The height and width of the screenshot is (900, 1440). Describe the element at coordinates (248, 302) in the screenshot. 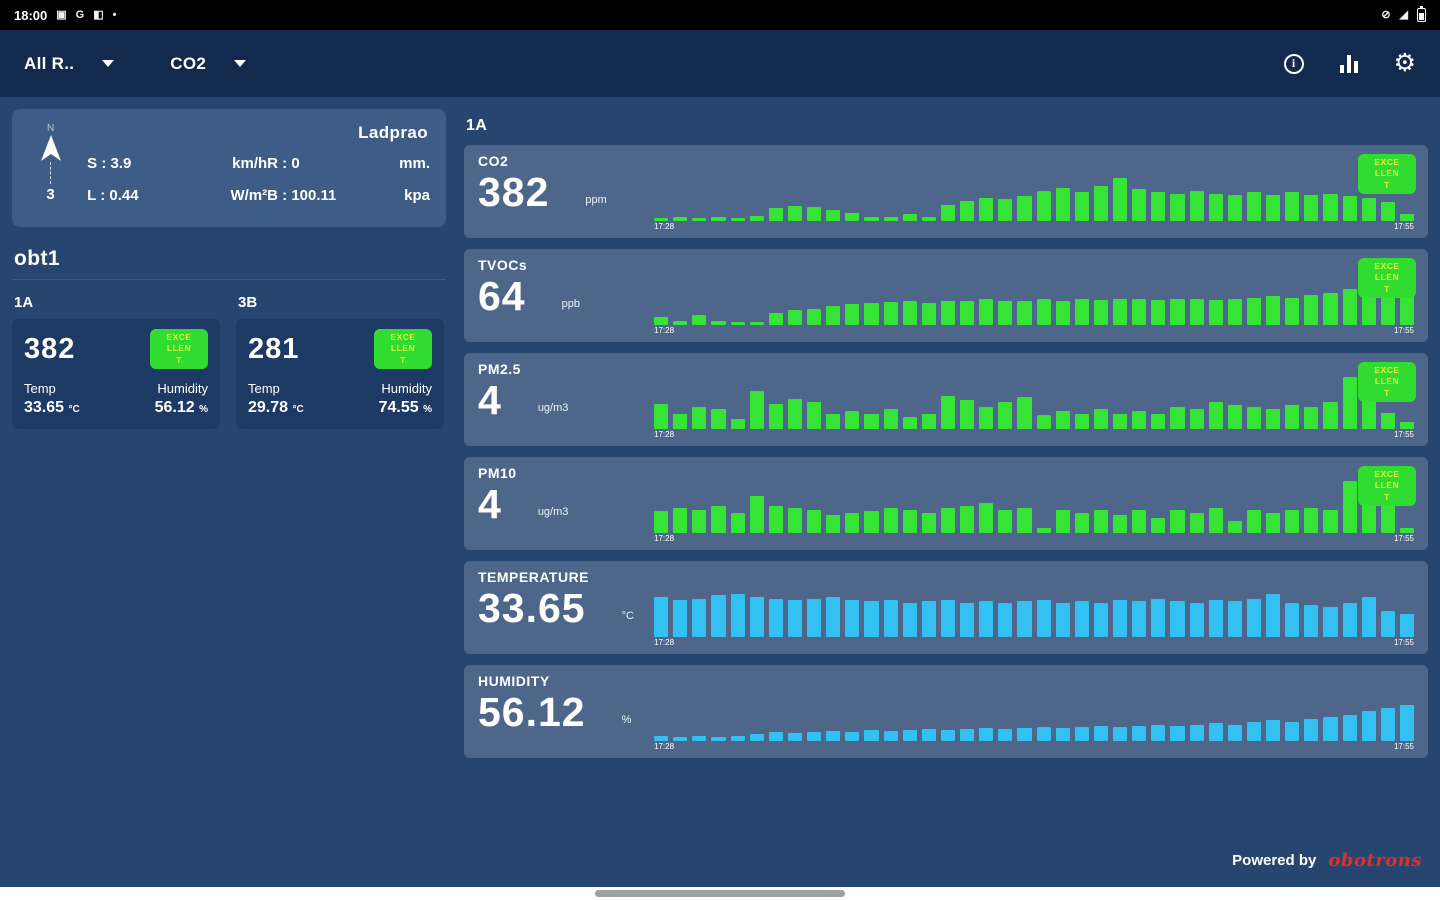

I see `device-name: 3B` at that location.